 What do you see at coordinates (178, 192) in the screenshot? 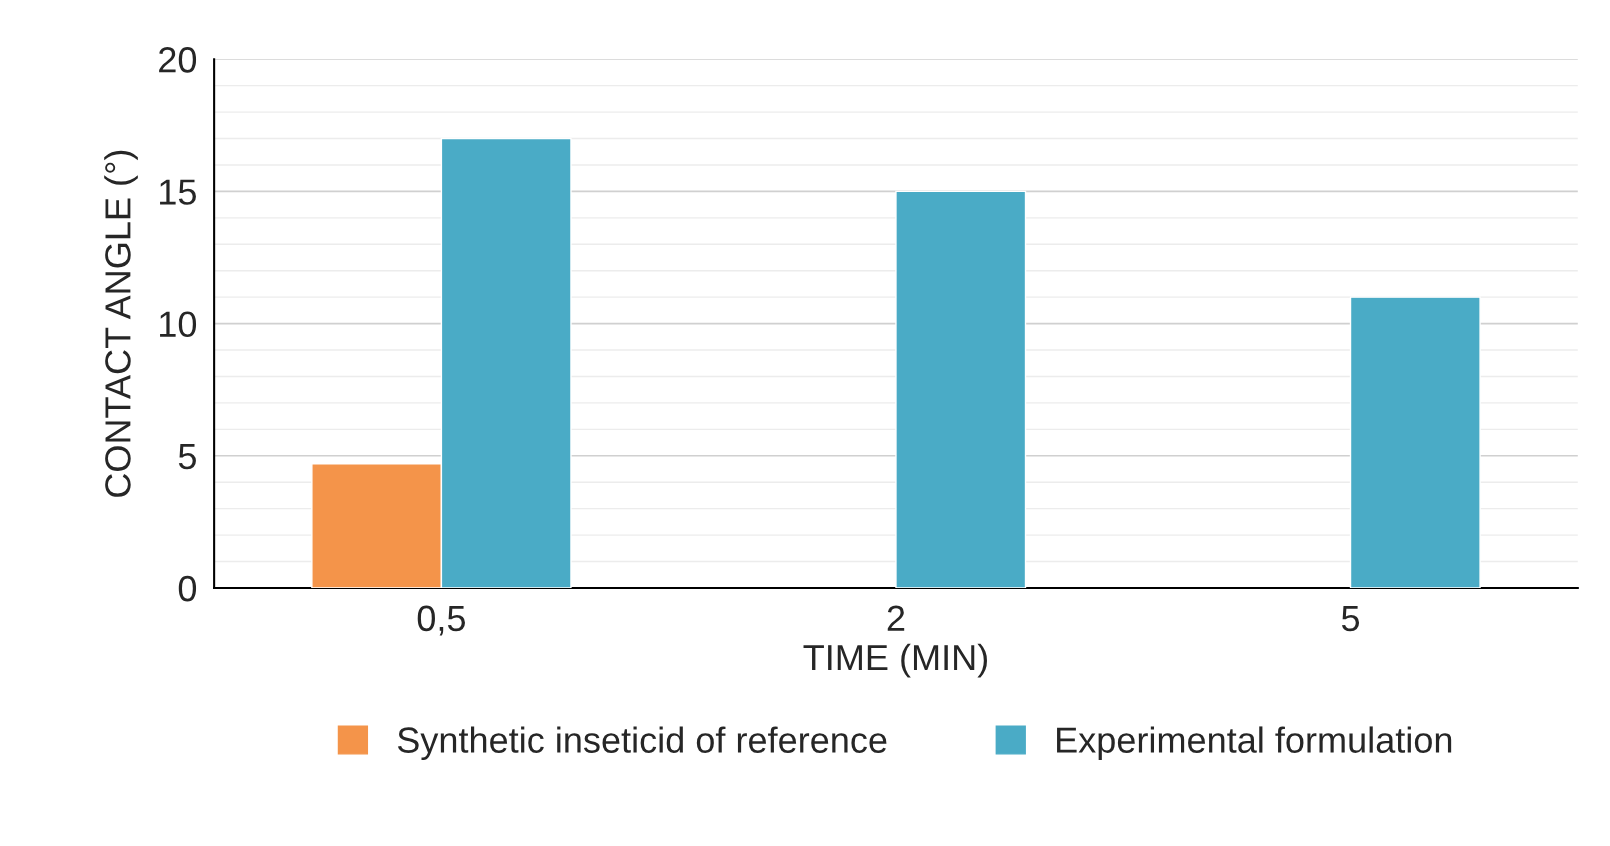
I see `y-tick-label: 15` at bounding box center [178, 192].